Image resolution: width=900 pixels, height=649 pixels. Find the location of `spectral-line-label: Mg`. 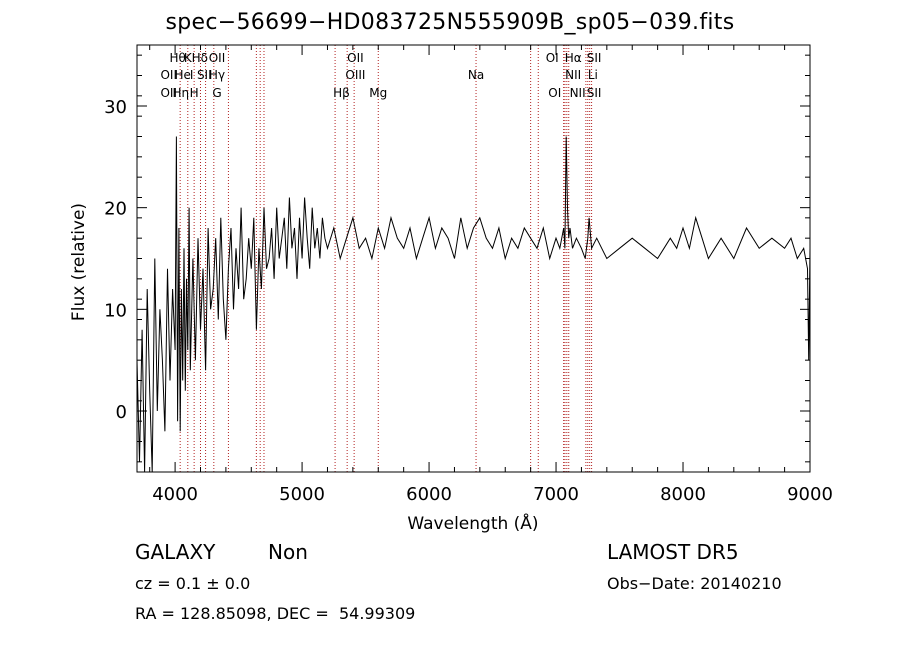

spectral-line-label: Mg is located at coordinates (378, 93).